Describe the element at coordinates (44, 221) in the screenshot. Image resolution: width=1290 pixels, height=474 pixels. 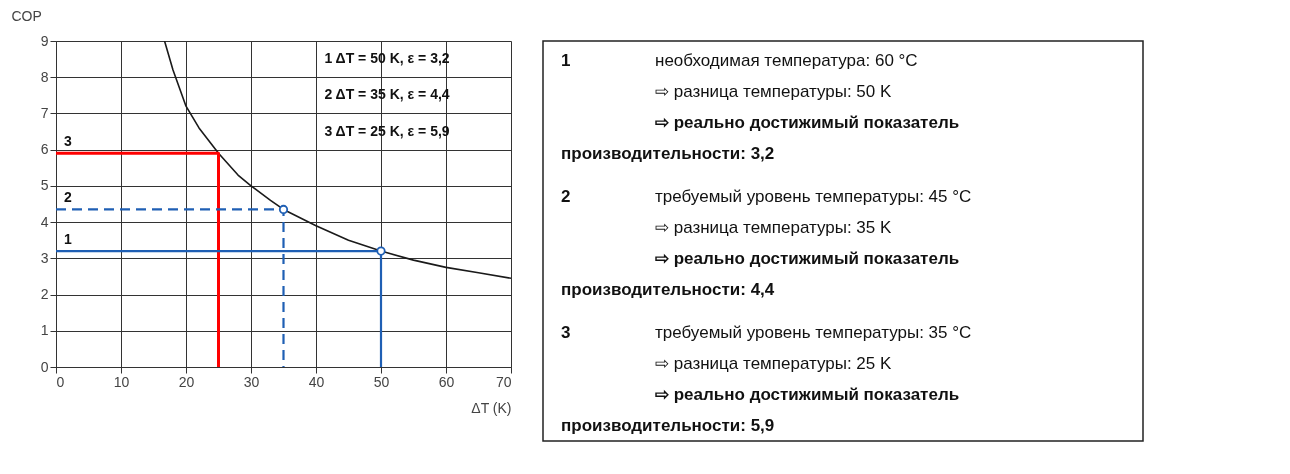
I see `y-tick-label: 4` at that location.